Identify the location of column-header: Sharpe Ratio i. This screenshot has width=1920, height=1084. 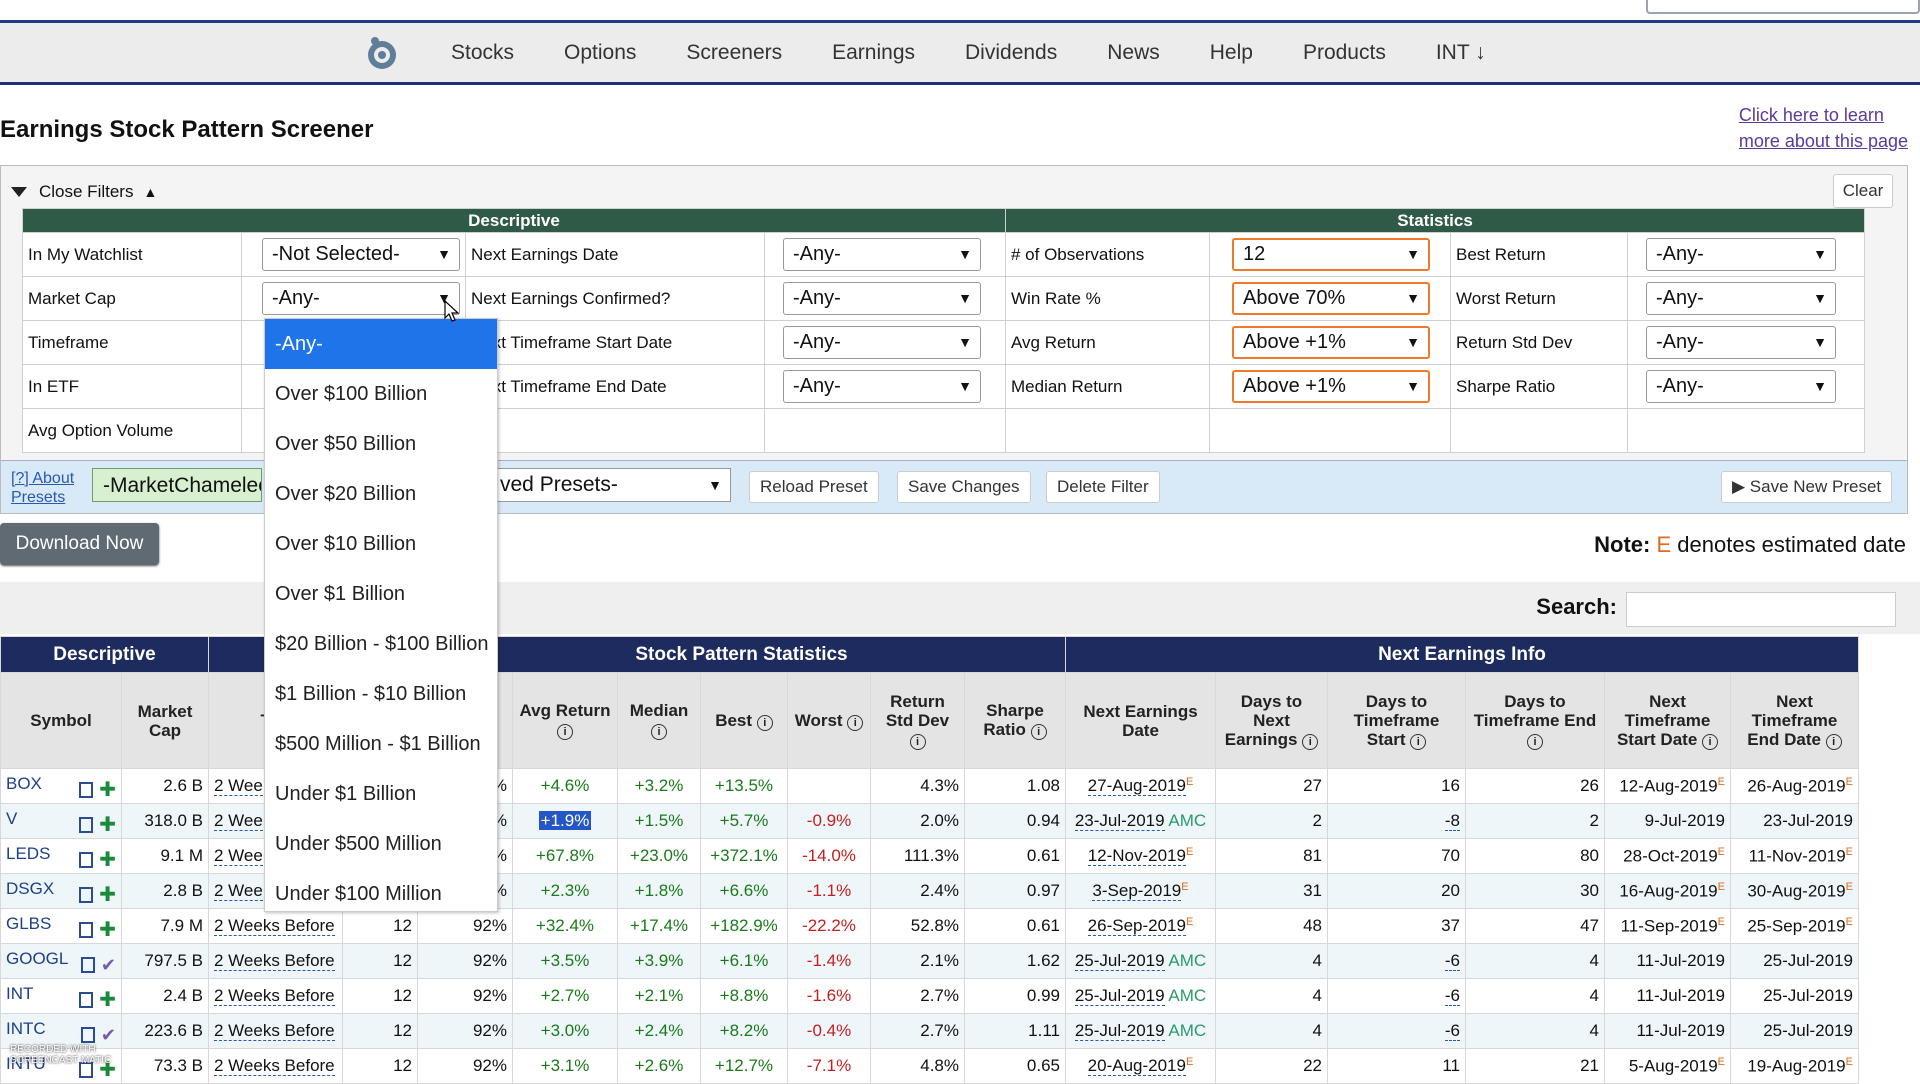
(1015, 720).